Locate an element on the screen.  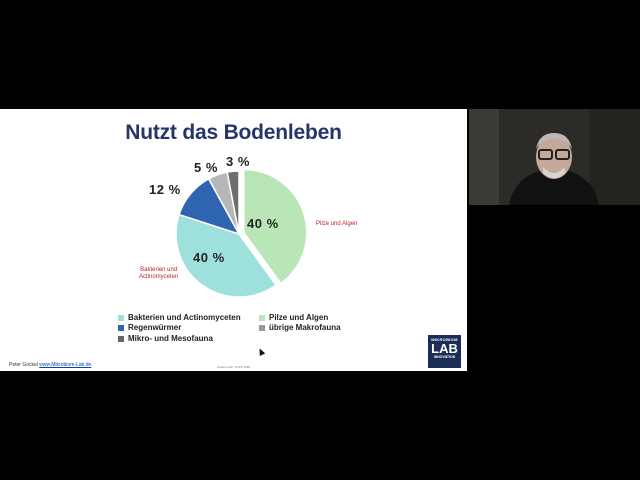
label-bakterien: 40 % is located at coordinates (209, 257).